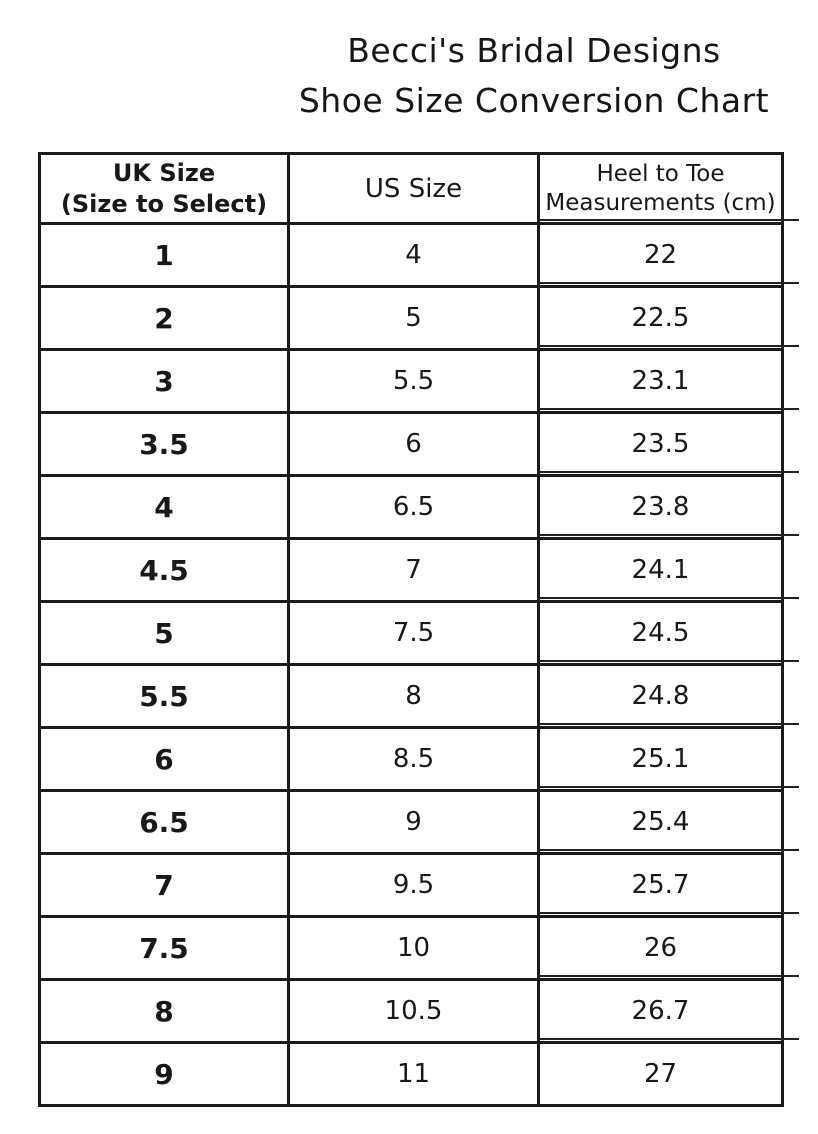 The width and height of the screenshot is (818, 1134). I want to click on table-row: 5 7.5 24.5, so click(419, 632).